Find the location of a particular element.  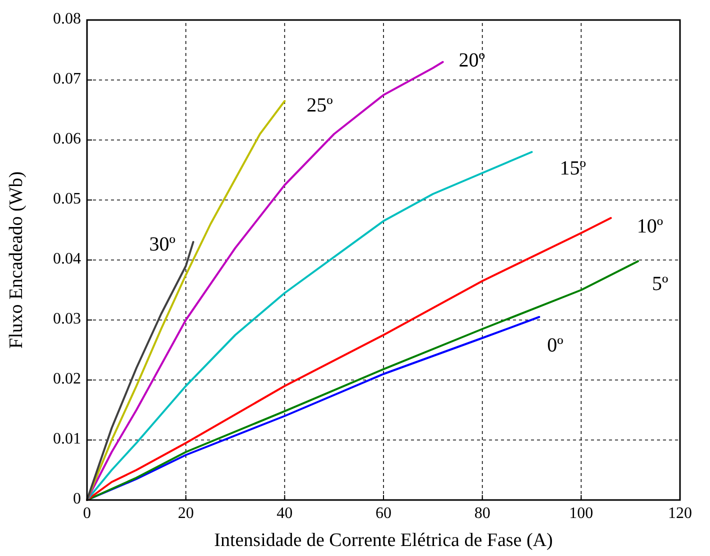

x-tick-label: 120 is located at coordinates (680, 513).